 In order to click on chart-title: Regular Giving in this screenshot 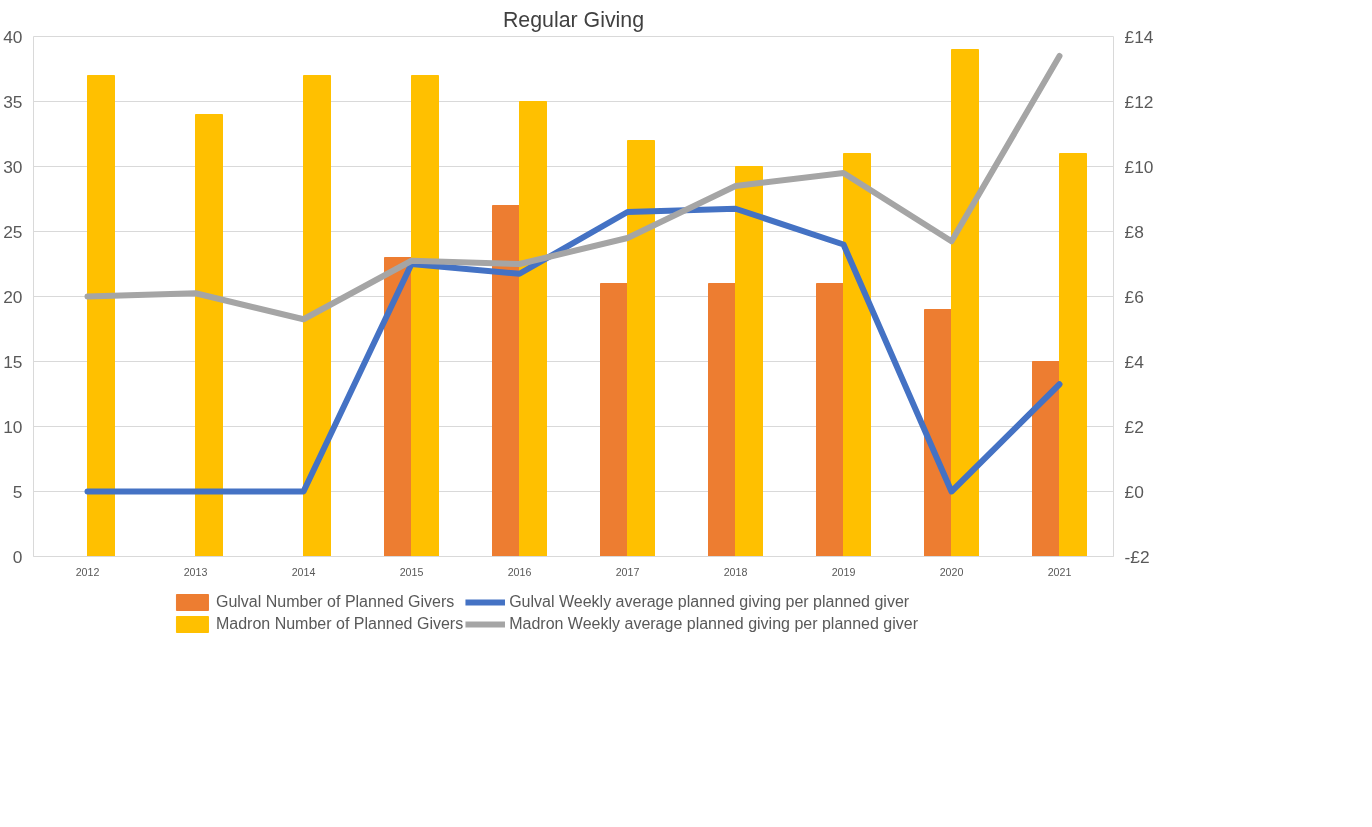, I will do `click(573, 19)`.